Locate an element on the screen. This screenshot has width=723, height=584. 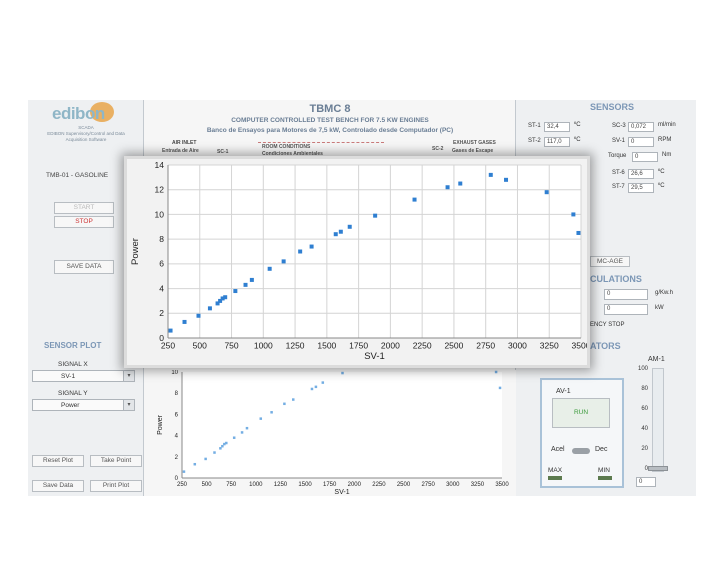
sensor-label-st-1: ST-1 is located at coordinates (534, 126).